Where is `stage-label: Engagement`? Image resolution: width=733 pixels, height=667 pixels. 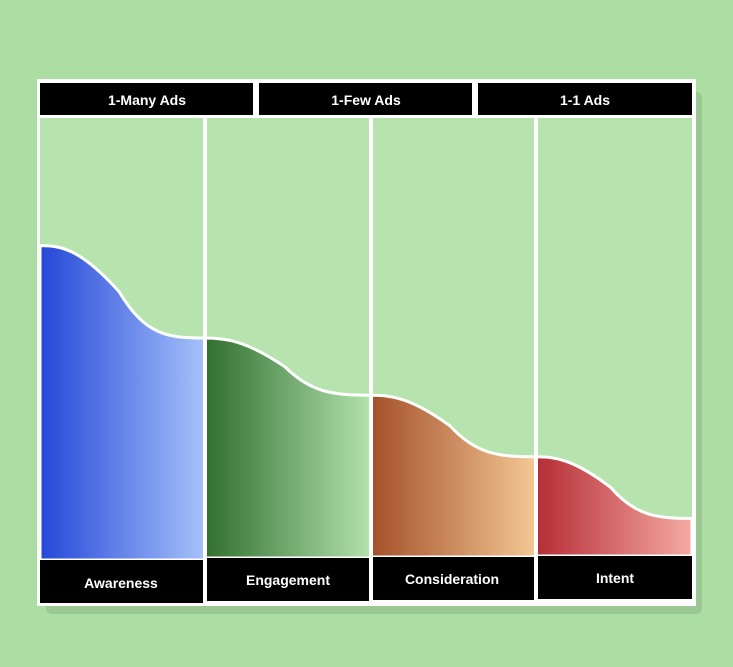 stage-label: Engagement is located at coordinates (288, 580).